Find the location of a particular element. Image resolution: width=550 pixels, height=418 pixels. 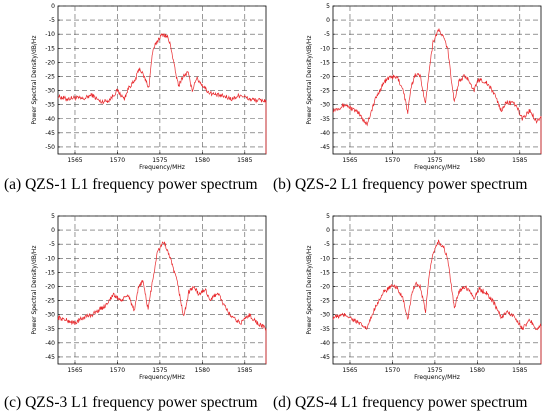

caption-a: (a) QZS-1 L1 frequency power spectrum is located at coordinates (131, 184).